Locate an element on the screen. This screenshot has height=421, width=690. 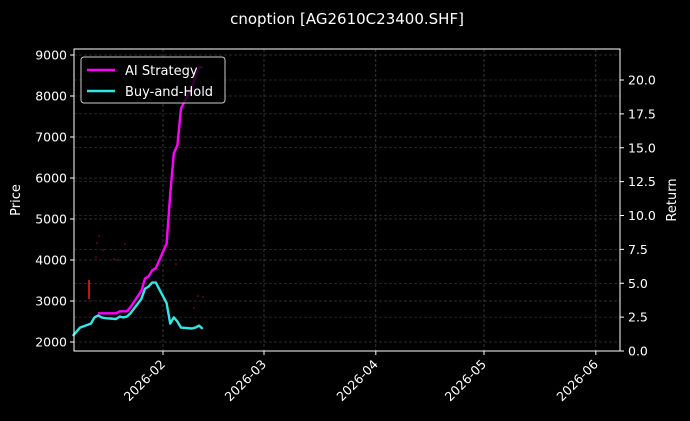
y-tick-right: 10.0 is located at coordinates (642, 215).